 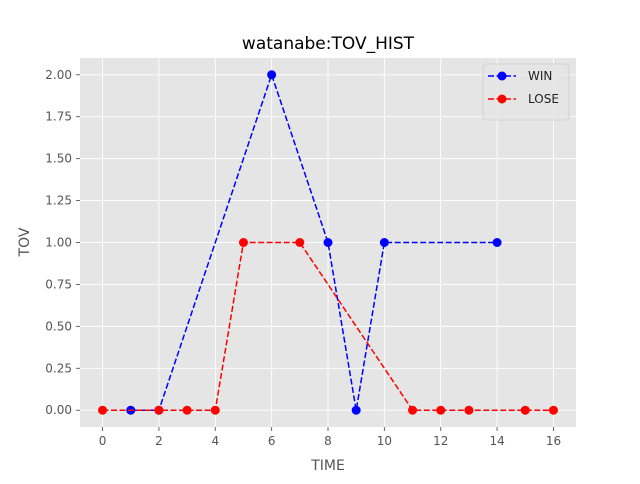 What do you see at coordinates (58, 117) in the screenshot?
I see `y-tick-label: 1.75` at bounding box center [58, 117].